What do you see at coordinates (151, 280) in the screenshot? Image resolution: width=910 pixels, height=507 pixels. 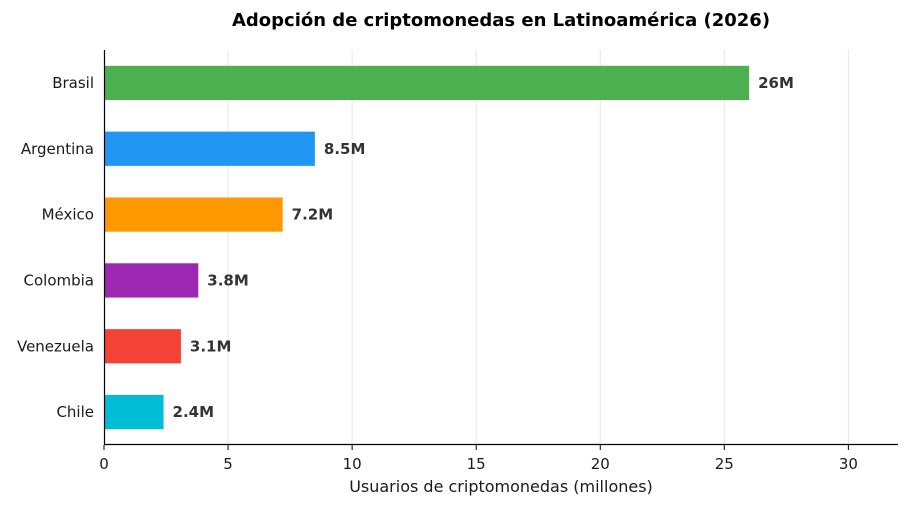 I see `bar-colombia` at bounding box center [151, 280].